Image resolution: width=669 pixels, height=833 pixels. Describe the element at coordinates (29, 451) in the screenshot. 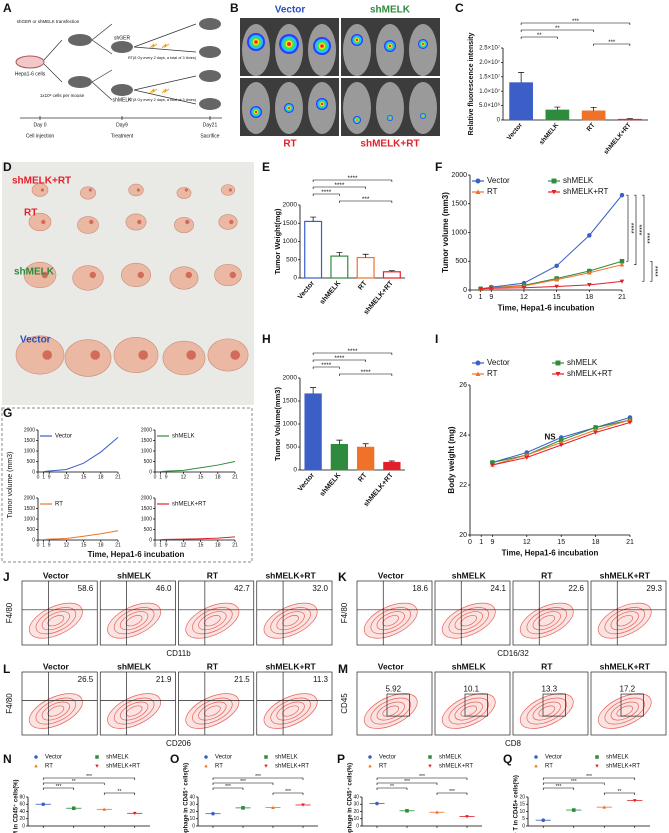

I see `y-tick-label: 1000` at that location.